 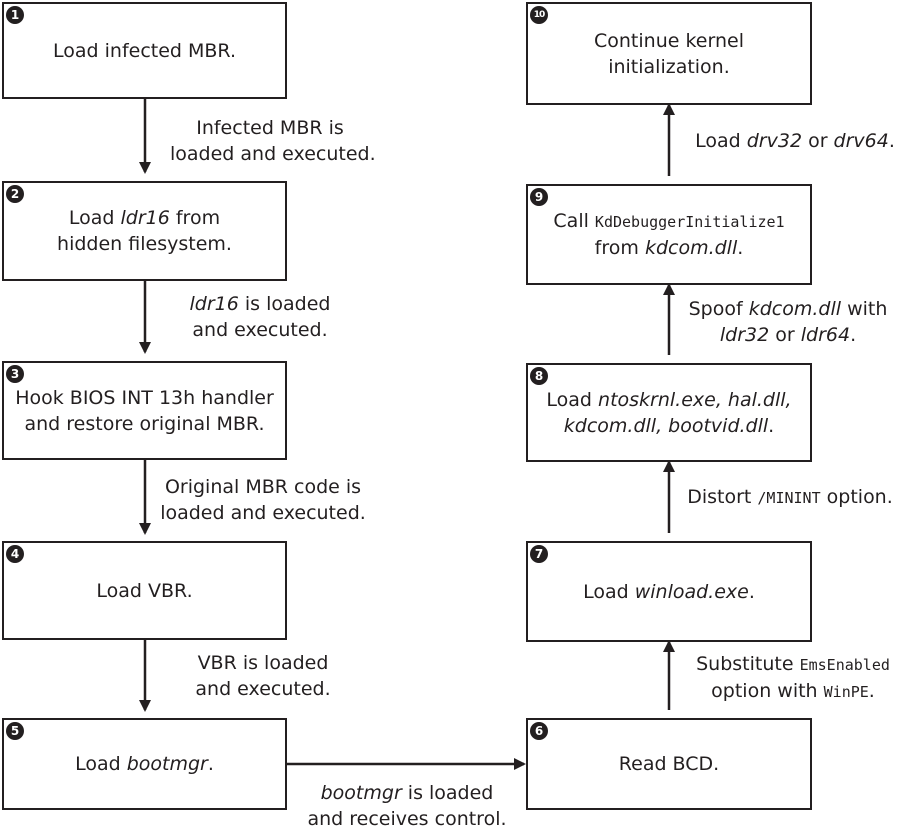 What do you see at coordinates (144, 397) in the screenshot?
I see `step-3-line-1: Hook BIOS INT 13h handler` at bounding box center [144, 397].